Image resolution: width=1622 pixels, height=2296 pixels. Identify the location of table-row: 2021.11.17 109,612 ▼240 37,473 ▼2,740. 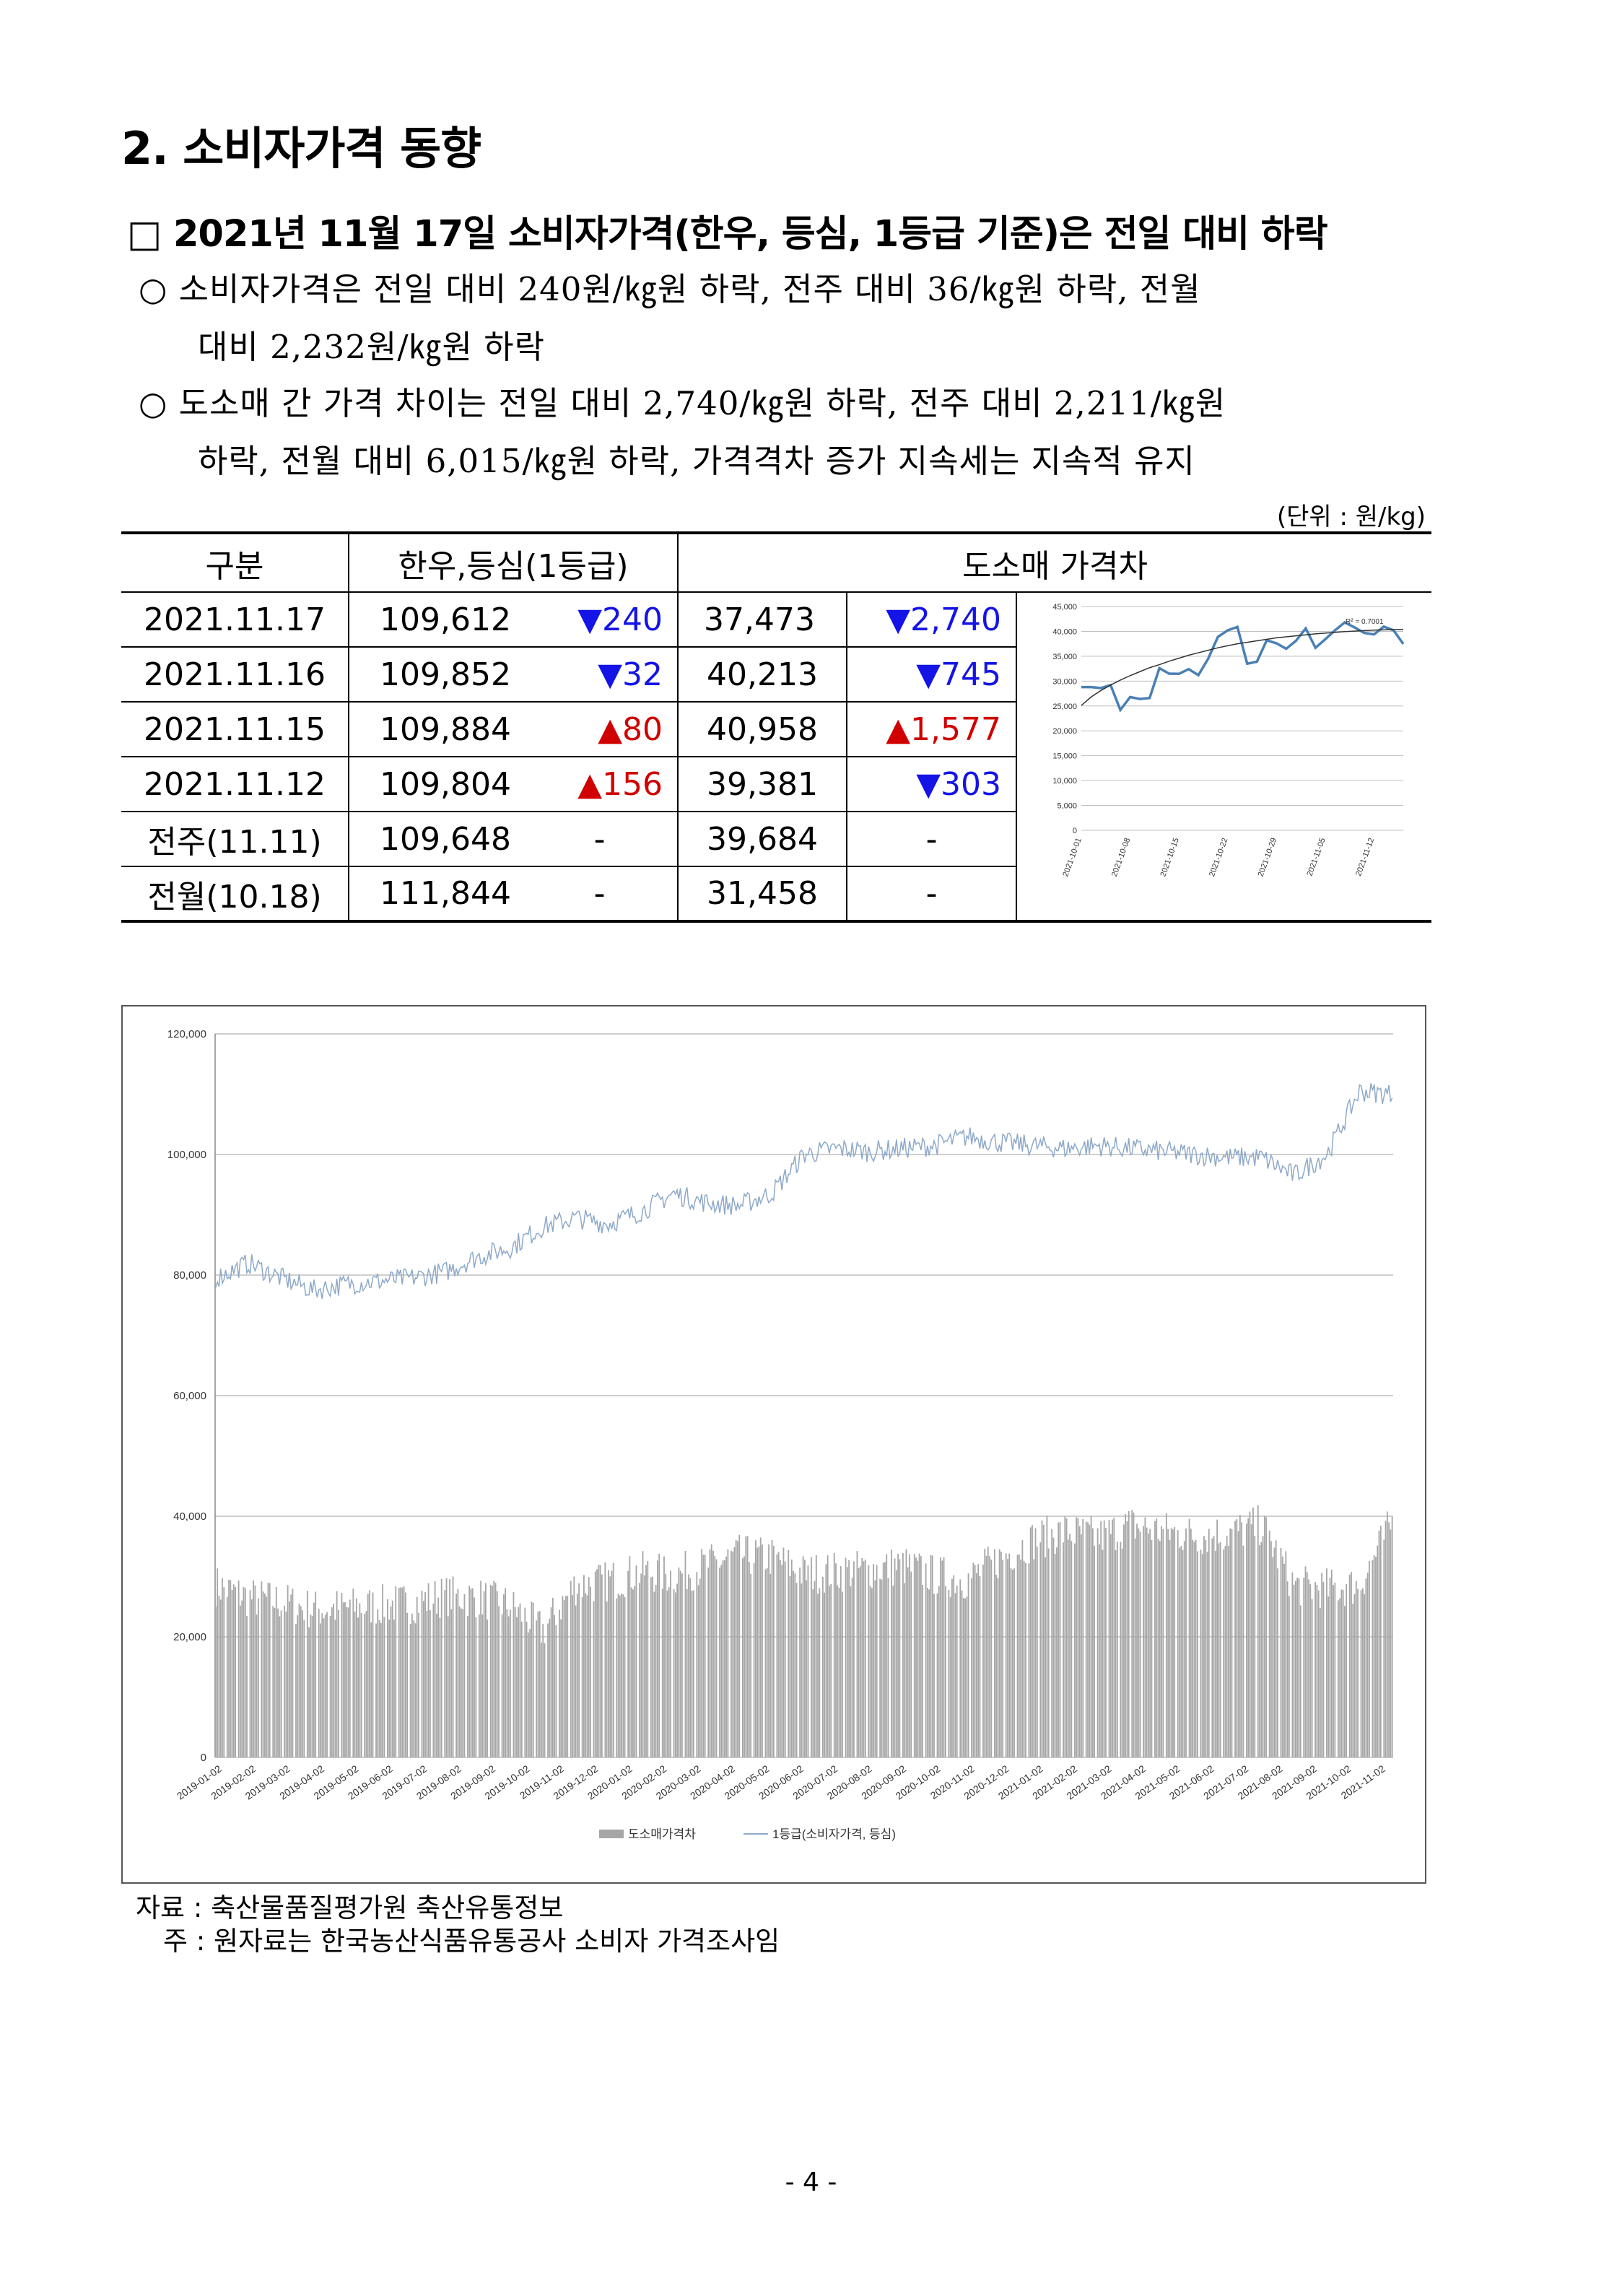
(776, 620).